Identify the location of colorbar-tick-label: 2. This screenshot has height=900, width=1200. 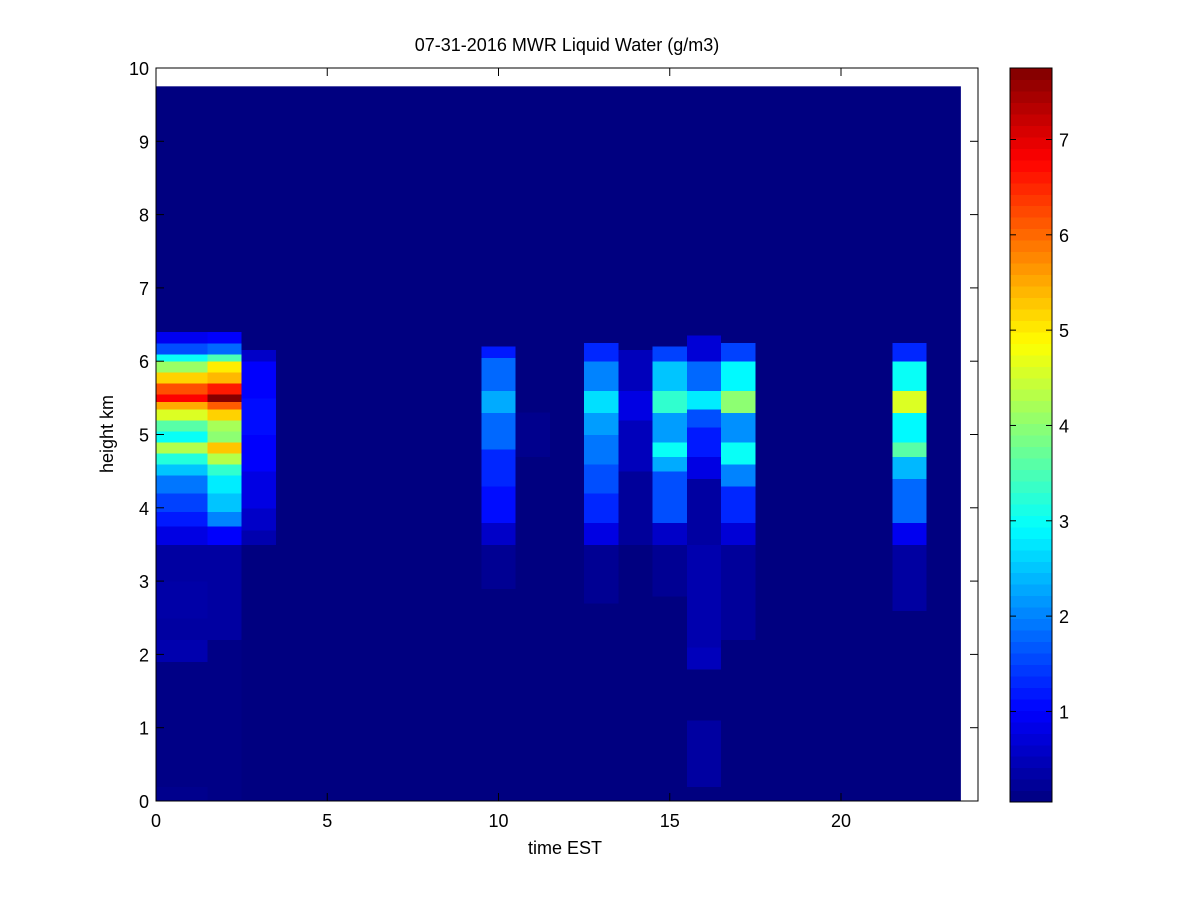
(1064, 617).